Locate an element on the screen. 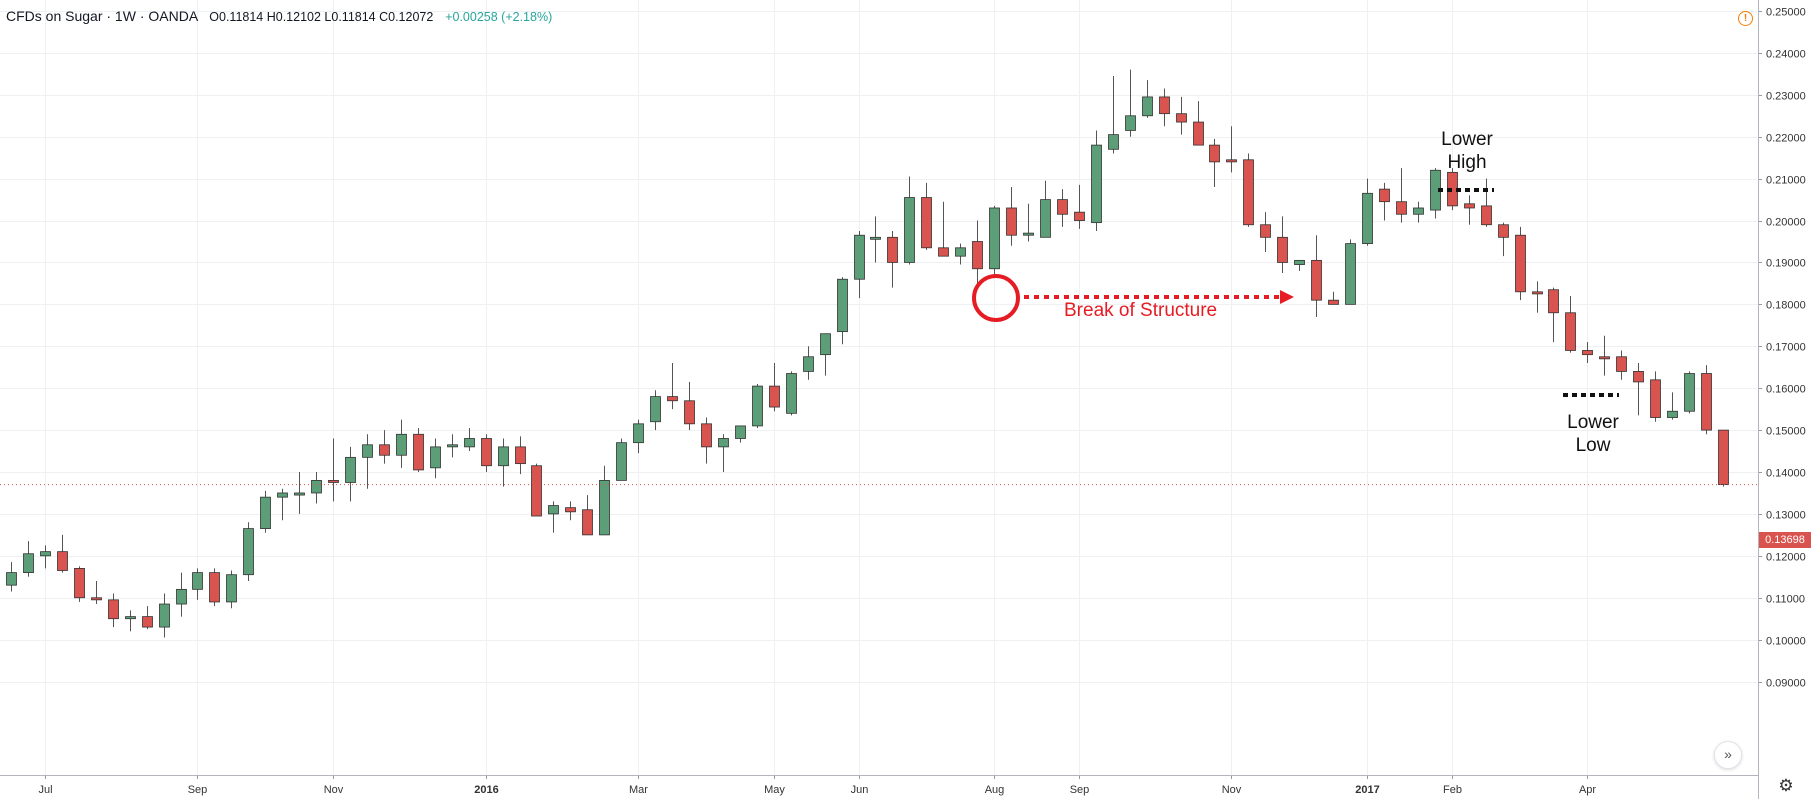 Image resolution: width=1816 pixels, height=799 pixels. gear-icon: ⚙ is located at coordinates (1786, 785).